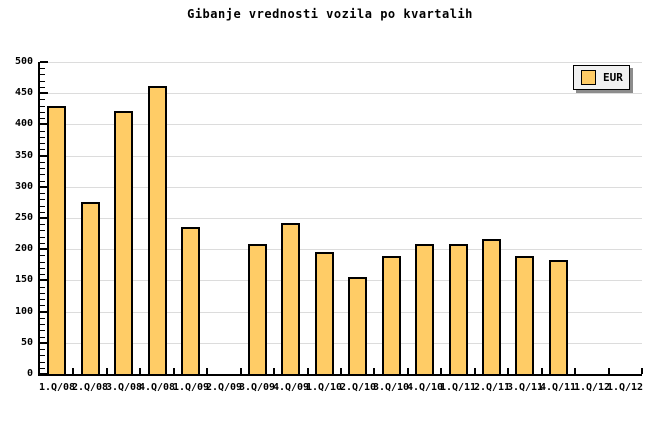  I want to click on x-tick-label: 4.Q/10, so click(425, 387).